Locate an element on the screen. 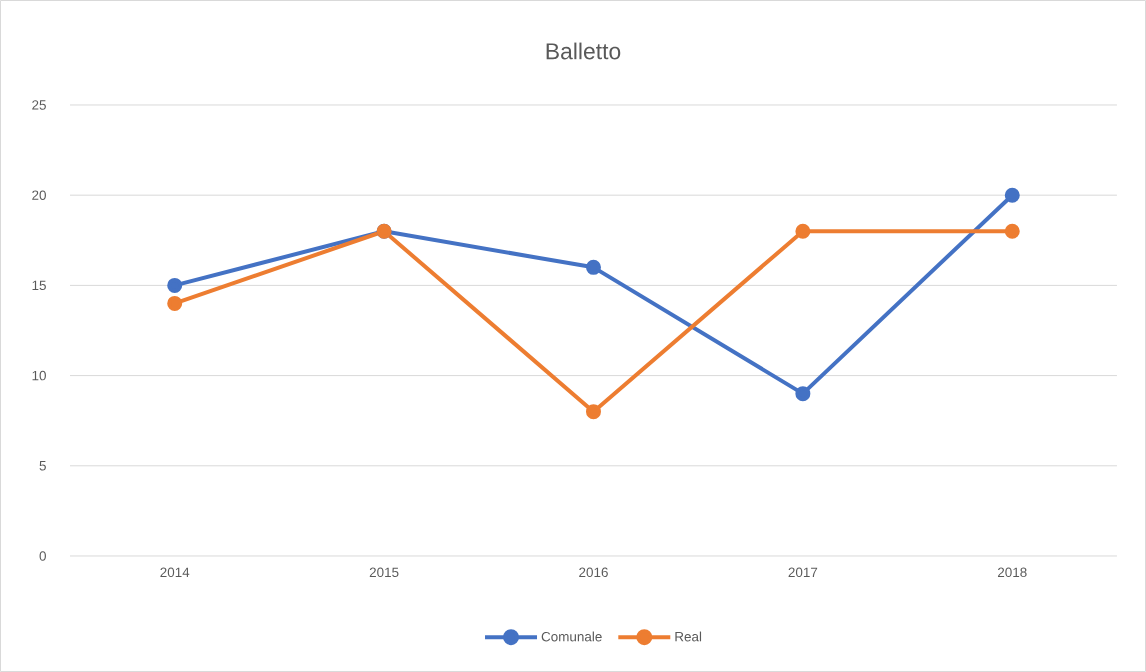 The height and width of the screenshot is (672, 1146). y-tick-label: 15 is located at coordinates (39, 285).